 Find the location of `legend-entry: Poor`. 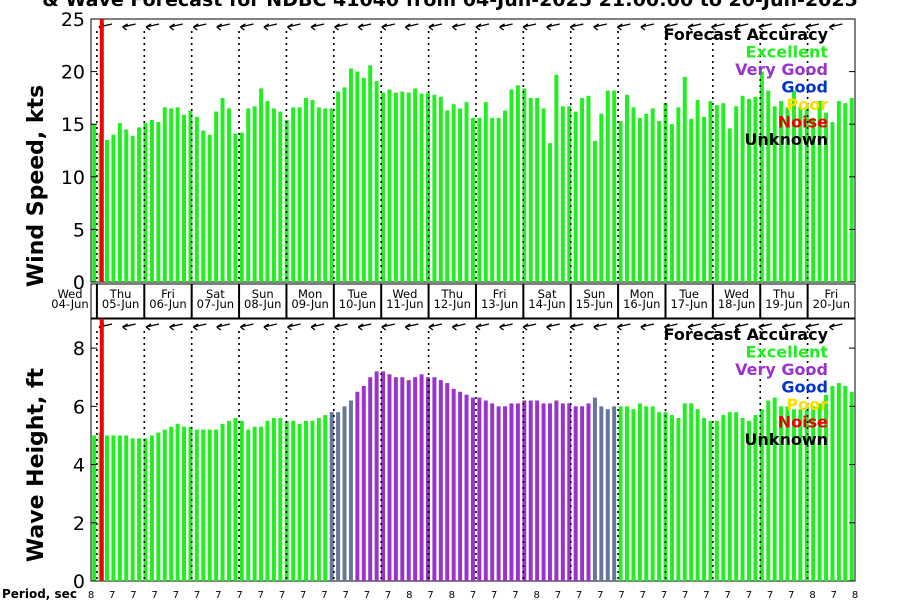

legend-entry: Poor is located at coordinates (807, 404).